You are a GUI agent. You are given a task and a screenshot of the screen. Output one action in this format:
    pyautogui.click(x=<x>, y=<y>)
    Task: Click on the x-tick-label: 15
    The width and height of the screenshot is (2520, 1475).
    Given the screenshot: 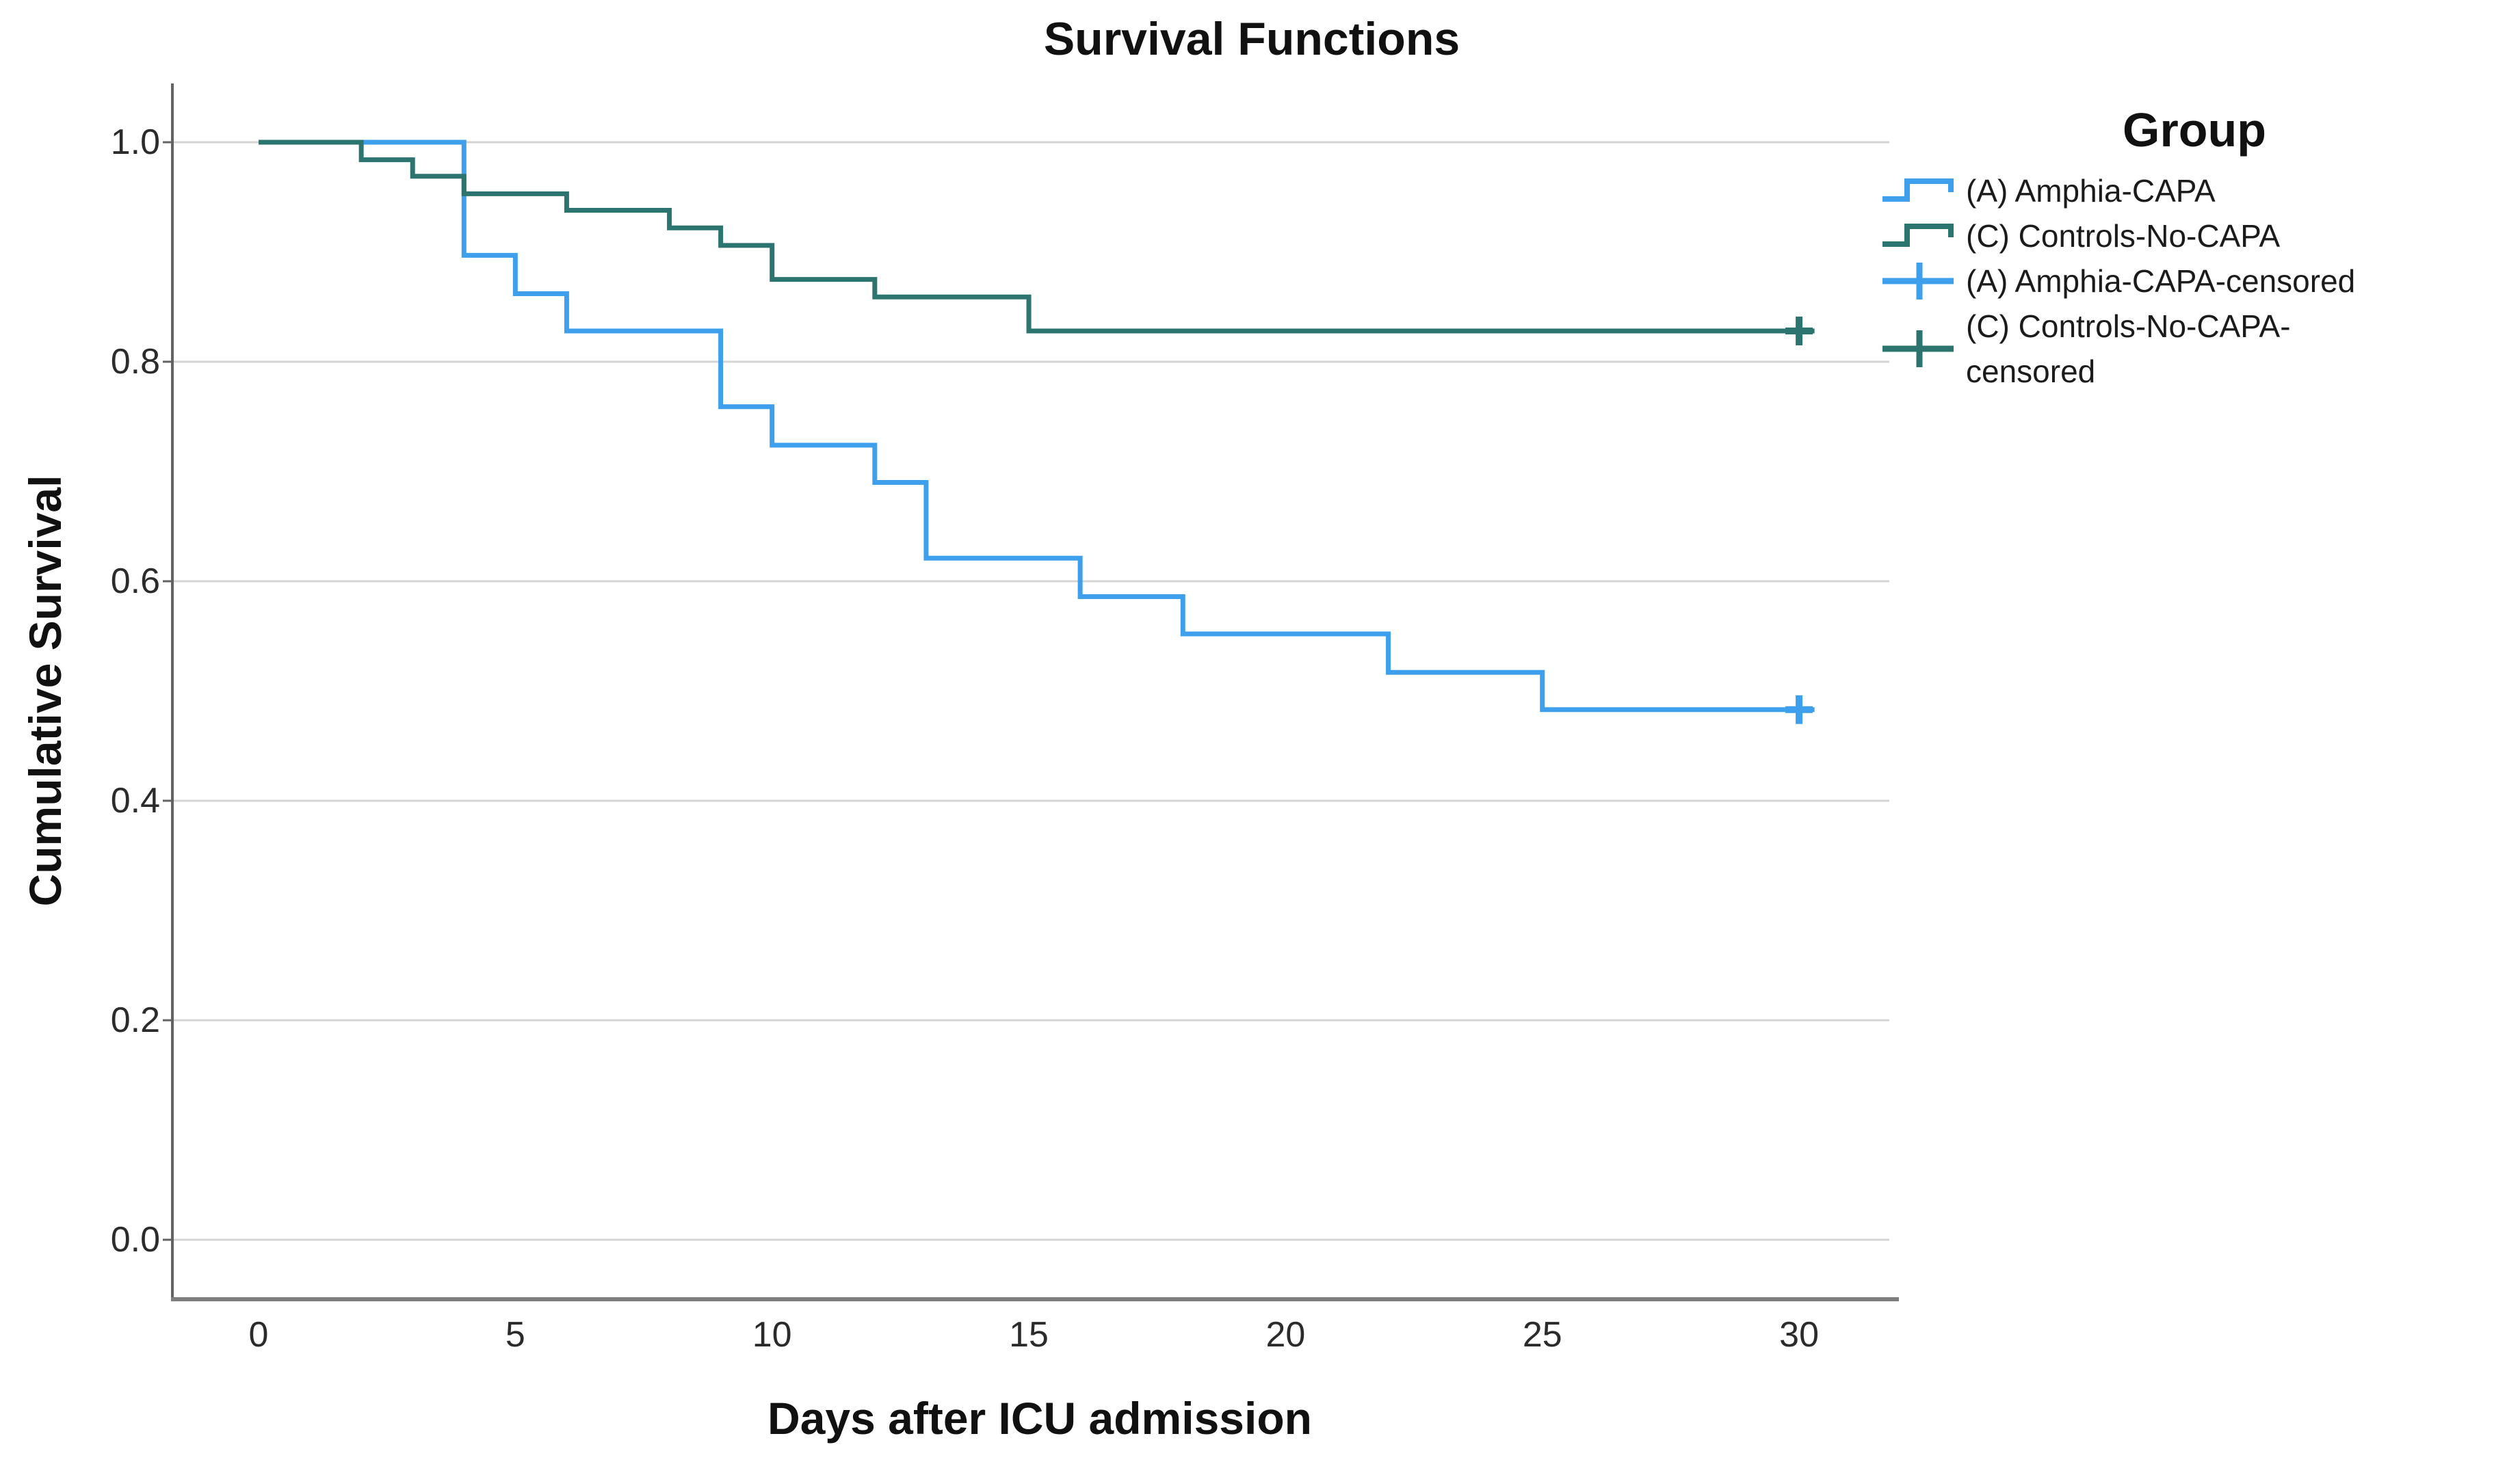 What is the action you would take?
    pyautogui.click(x=1029, y=1335)
    